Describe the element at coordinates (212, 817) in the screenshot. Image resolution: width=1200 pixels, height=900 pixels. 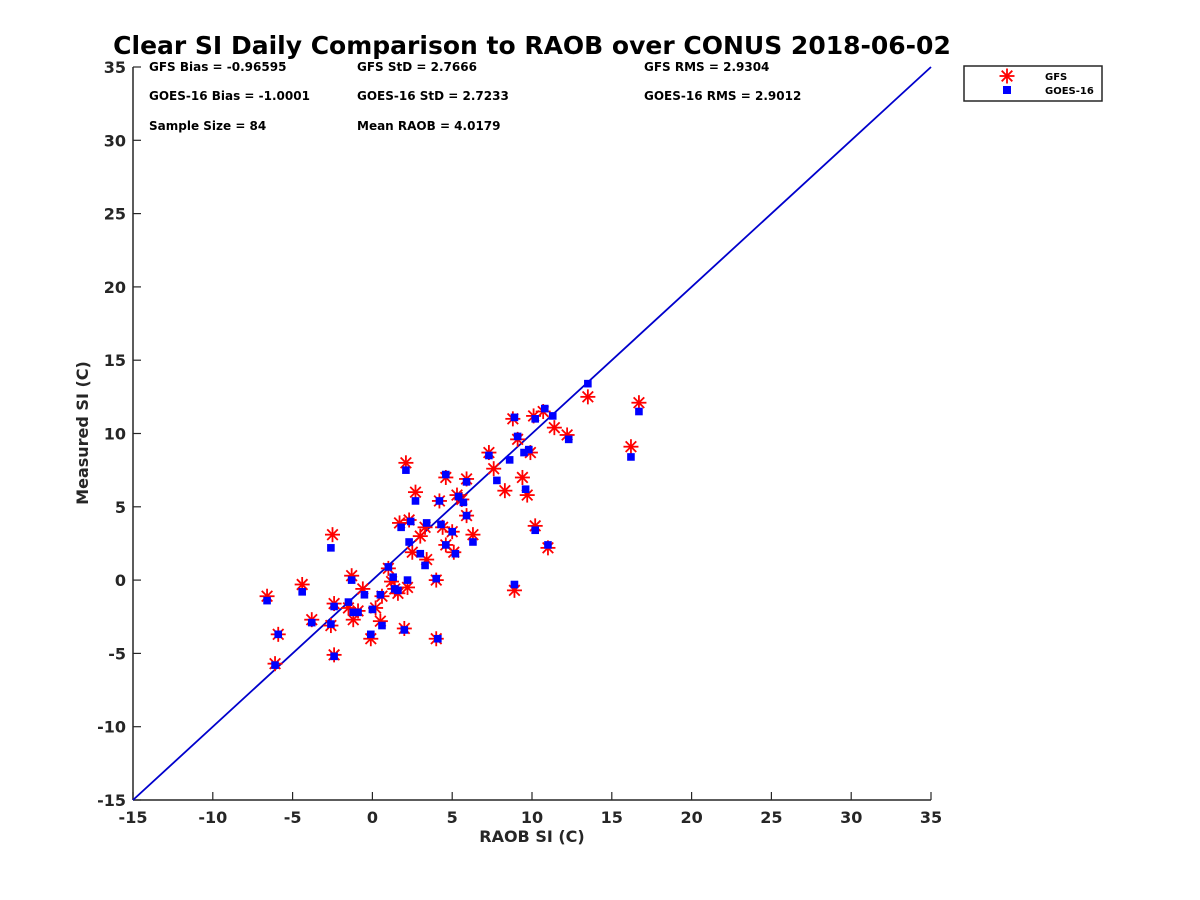
I see `x-tick-label: -10` at that location.